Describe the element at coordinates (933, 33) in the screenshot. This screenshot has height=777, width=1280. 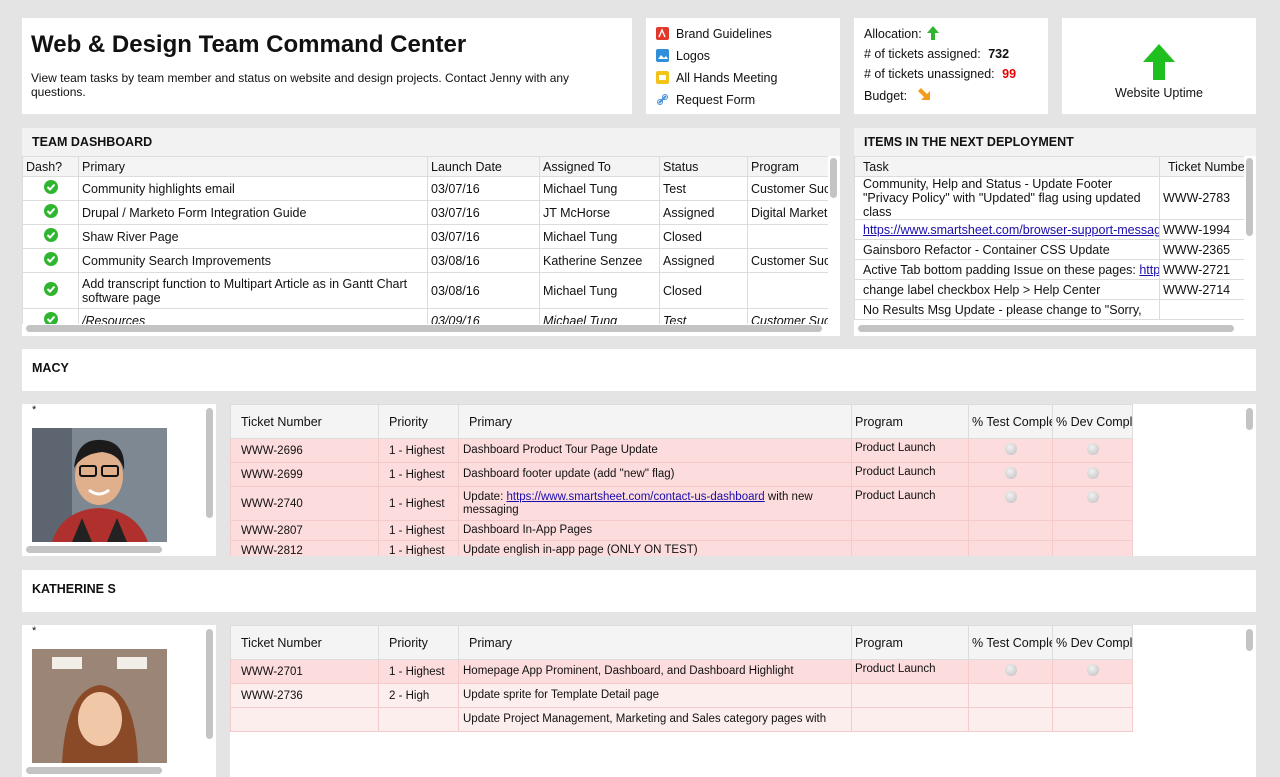
I see `up-arrow` at that location.